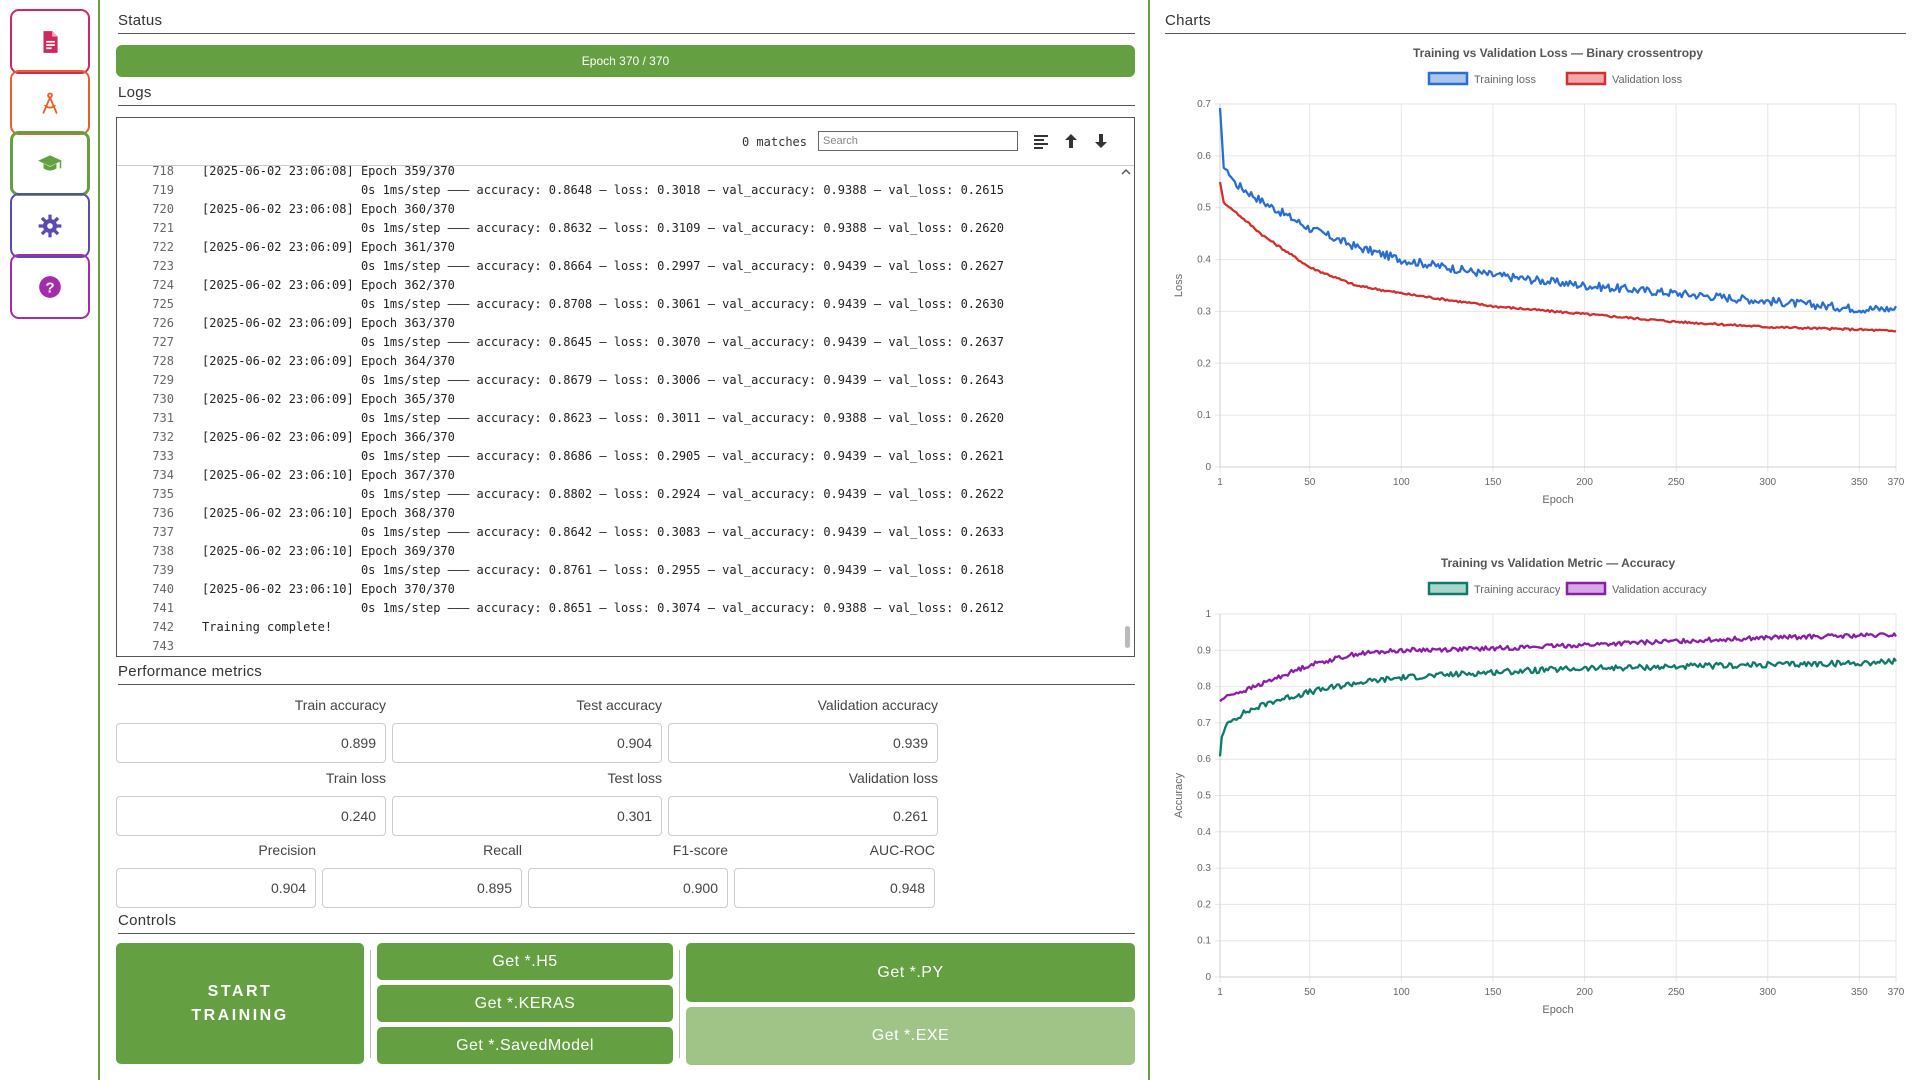 This screenshot has width=1920, height=1080. I want to click on legend-label: Training accuracy, so click(1517, 590).